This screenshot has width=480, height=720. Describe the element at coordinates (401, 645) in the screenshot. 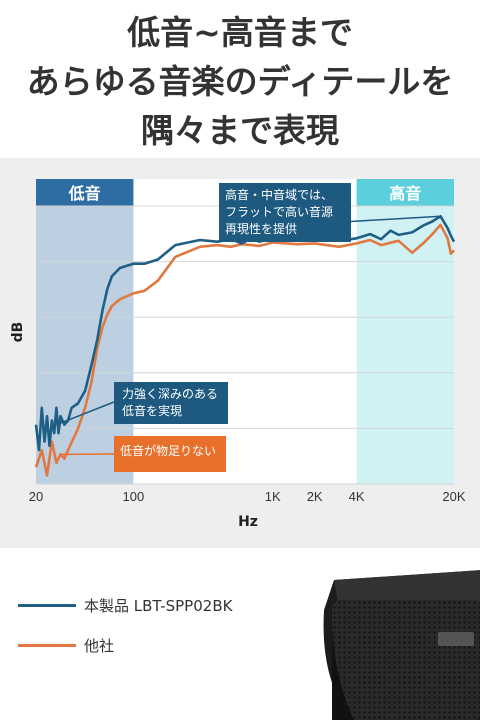

I see `speaker-product-image` at that location.